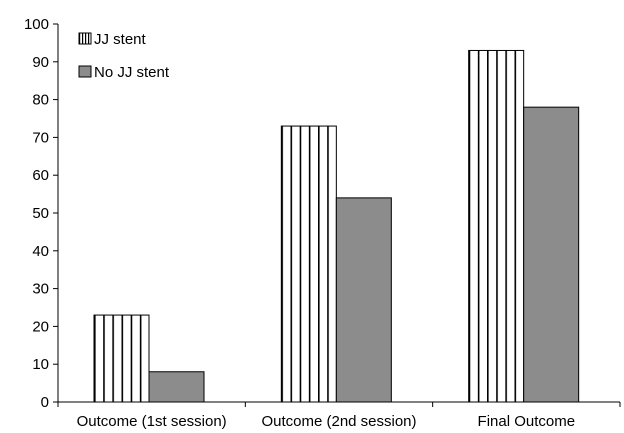 Image resolution: width=624 pixels, height=433 pixels. Describe the element at coordinates (40, 326) in the screenshot. I see `y-tick-label: 20` at that location.